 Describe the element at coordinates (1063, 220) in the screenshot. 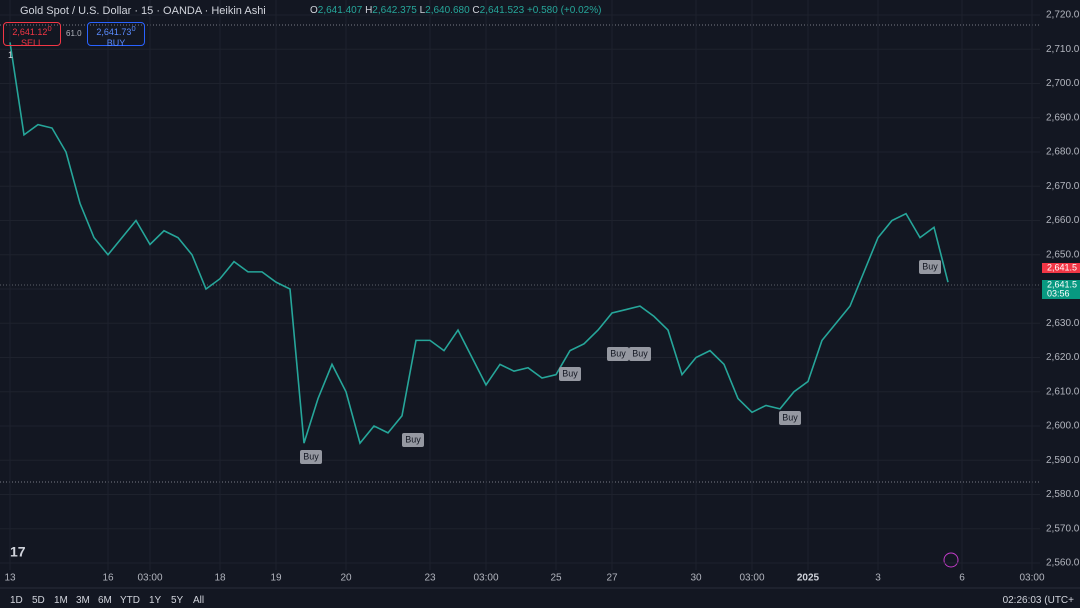

I see `y-tick-label: 2,660.0` at that location.